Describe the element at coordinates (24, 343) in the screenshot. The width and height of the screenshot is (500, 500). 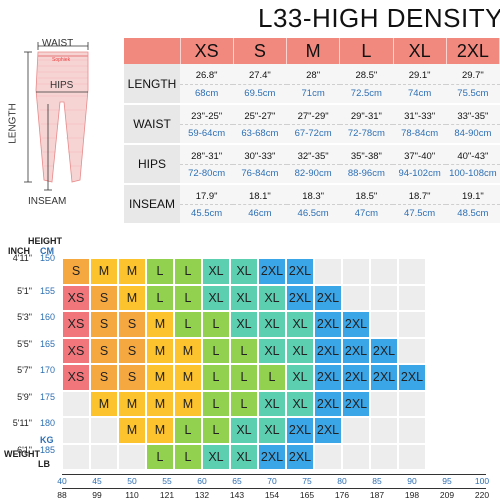
I see `height-inch-label: 5'5"` at that location.